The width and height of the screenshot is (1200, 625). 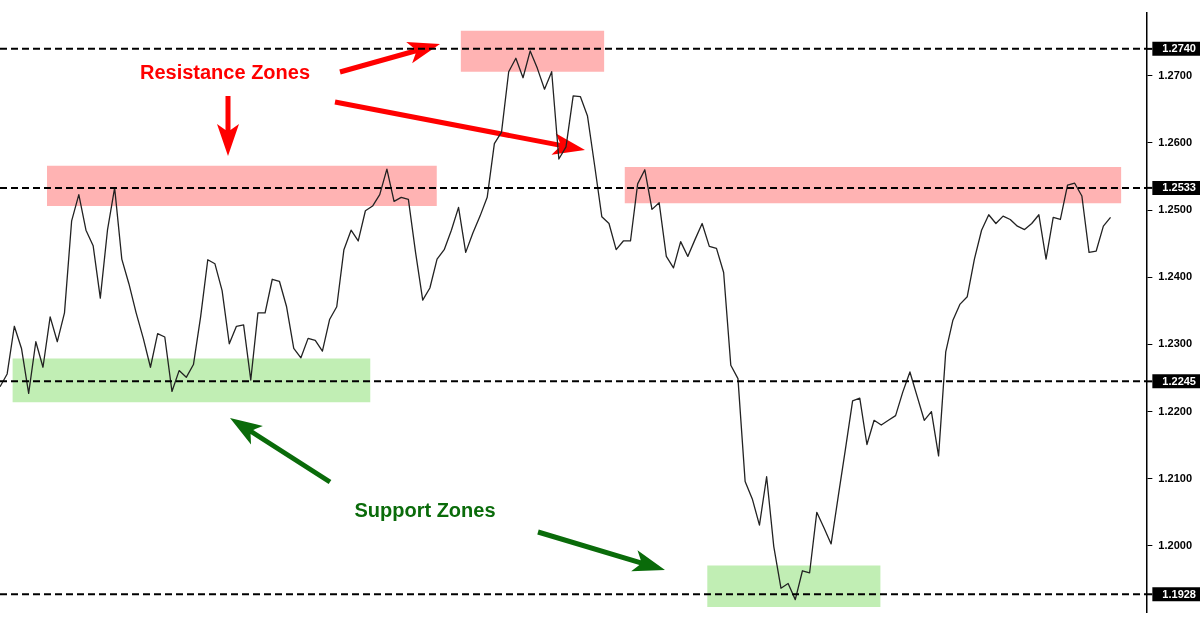 What do you see at coordinates (1179, 380) in the screenshot?
I see `ref-line-label: 1.2245` at bounding box center [1179, 380].